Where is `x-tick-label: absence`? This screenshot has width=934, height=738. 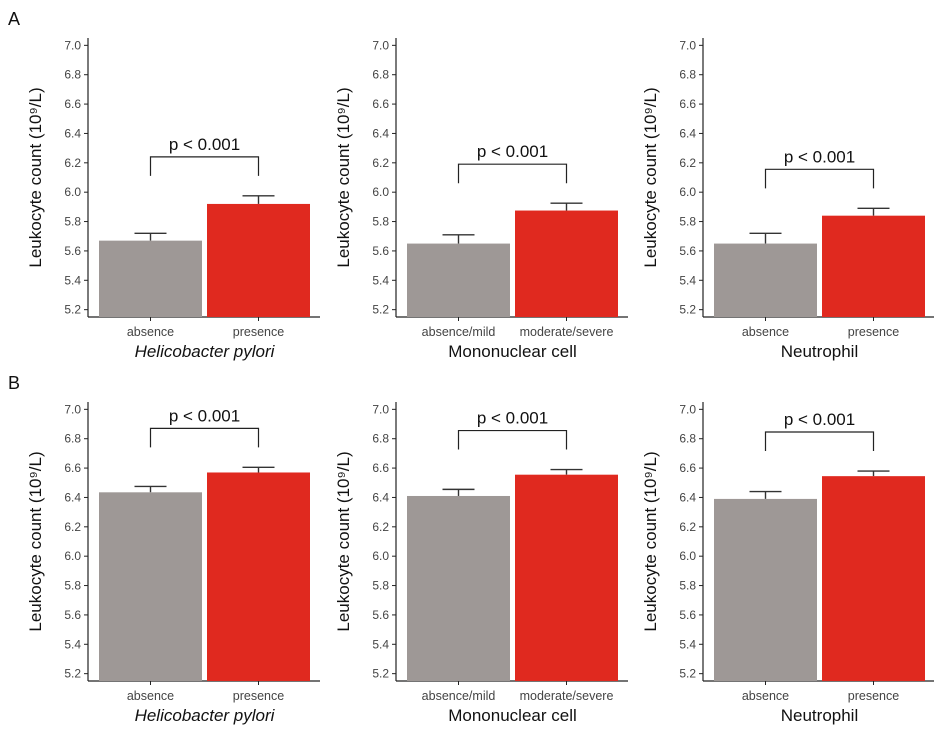
x-tick-label: absence is located at coordinates (150, 696).